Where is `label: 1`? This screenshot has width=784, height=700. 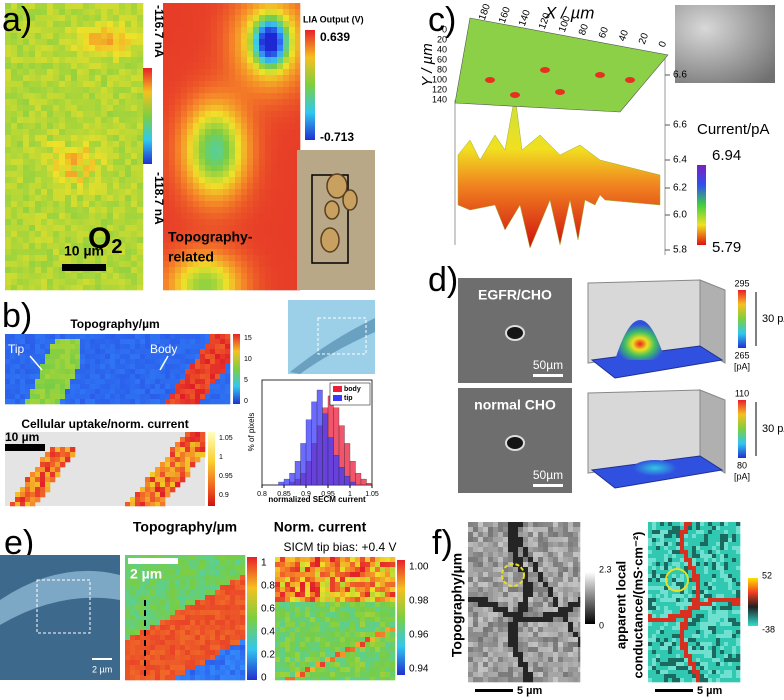 label: 1 is located at coordinates (221, 457).